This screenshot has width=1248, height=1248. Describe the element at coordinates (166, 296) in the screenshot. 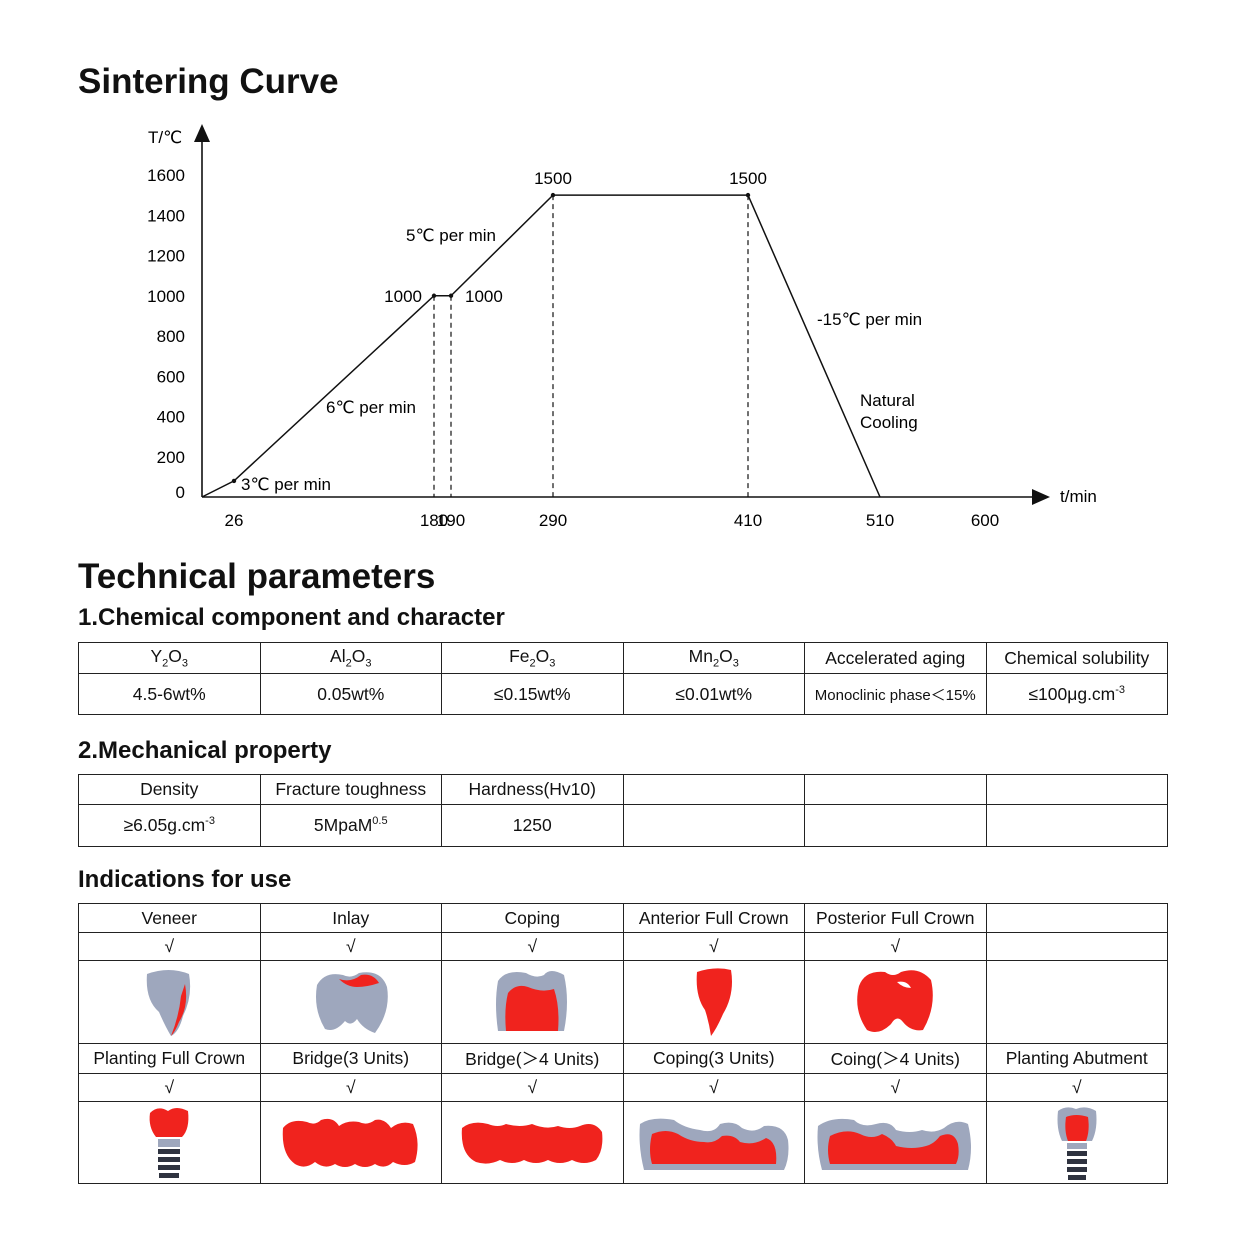

I see `y-tick-label: 1000` at that location.